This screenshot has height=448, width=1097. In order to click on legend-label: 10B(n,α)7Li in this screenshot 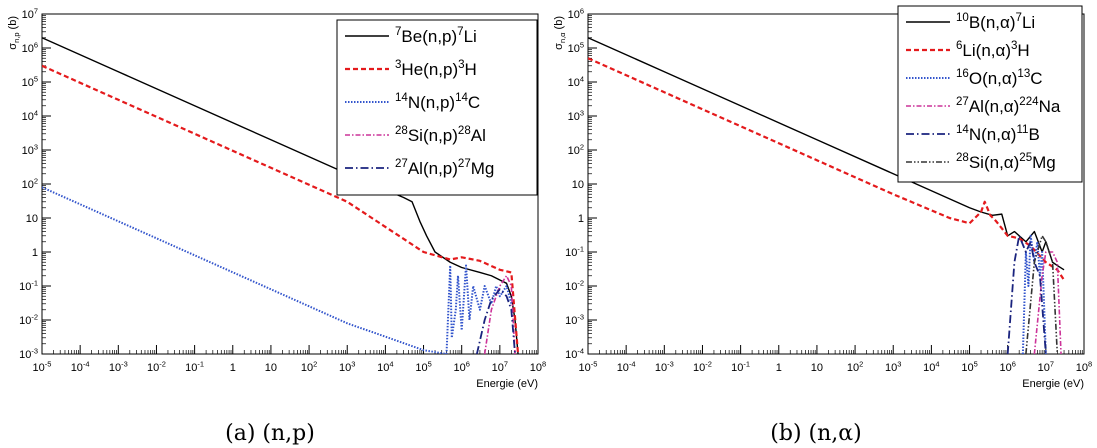, I will do `click(995, 22)`.